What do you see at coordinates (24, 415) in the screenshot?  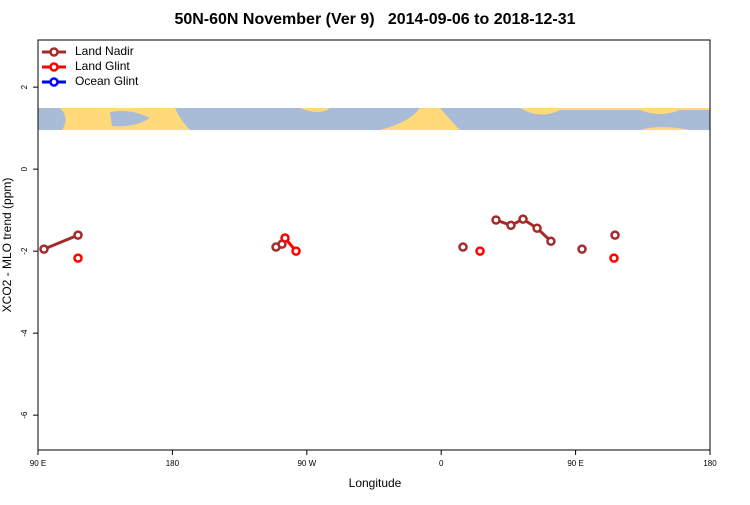 I see `y-tick-label: -6` at bounding box center [24, 415].